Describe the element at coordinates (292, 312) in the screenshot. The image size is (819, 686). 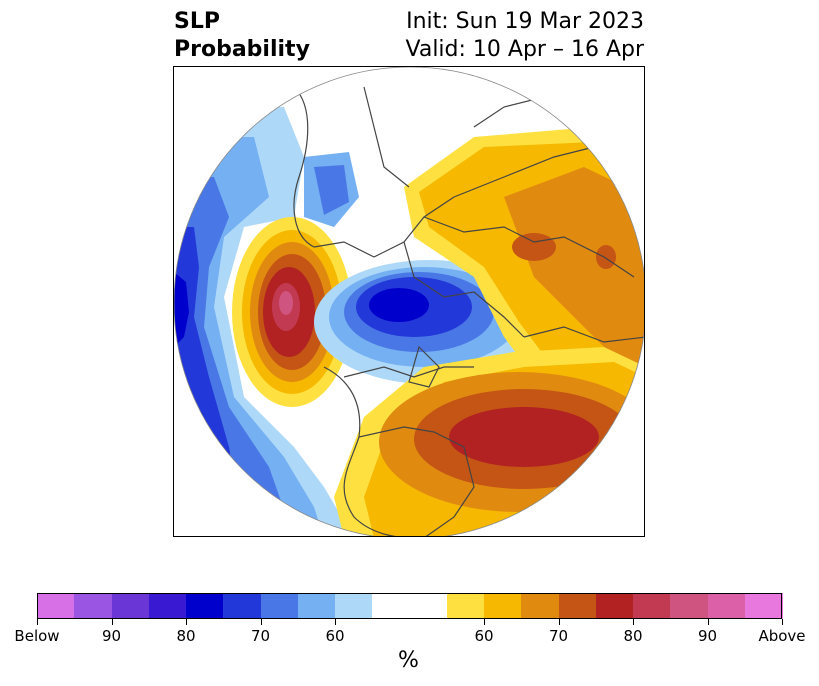
I see `positive-anomaly-northeast-pacific` at that location.